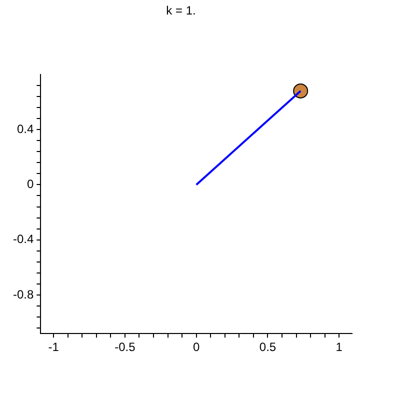 The width and height of the screenshot is (400, 400). What do you see at coordinates (23, 239) in the screenshot?
I see `y-tick-label: -0.4` at bounding box center [23, 239].